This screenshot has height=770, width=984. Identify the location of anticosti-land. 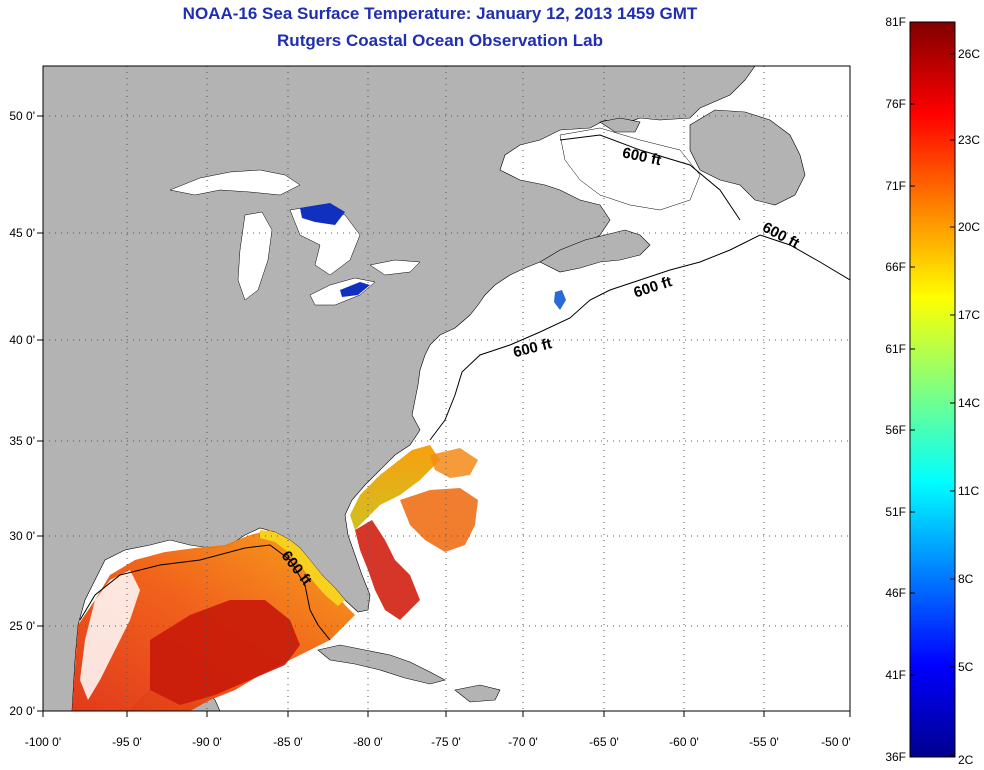
(620, 125).